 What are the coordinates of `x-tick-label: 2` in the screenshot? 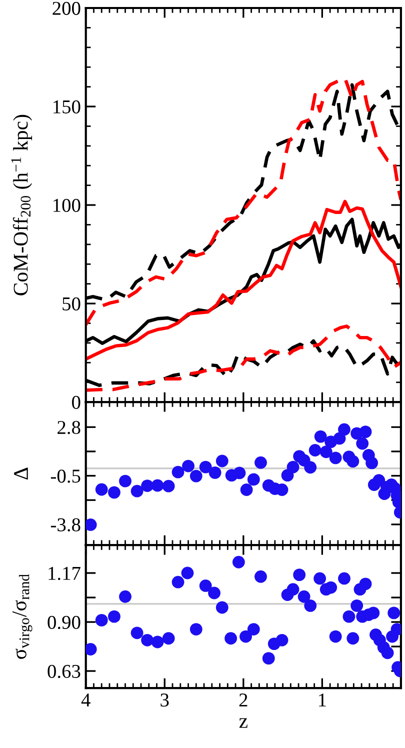 It's located at (243, 700).